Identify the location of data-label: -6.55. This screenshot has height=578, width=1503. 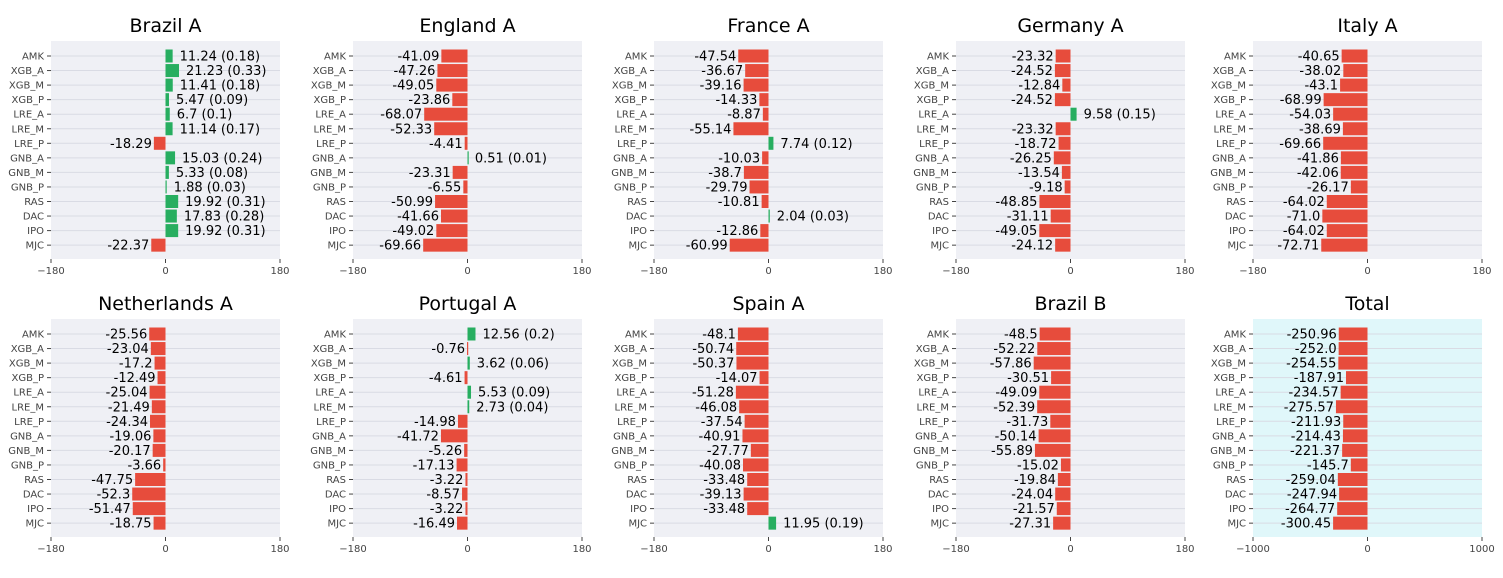
(445, 187).